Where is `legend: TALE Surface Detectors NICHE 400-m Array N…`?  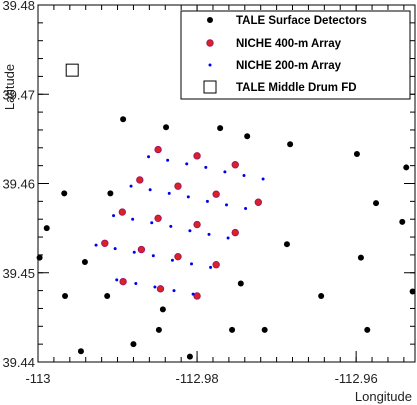 legend: TALE Surface Detectors NICHE 400-m Array N… is located at coordinates (295, 55).